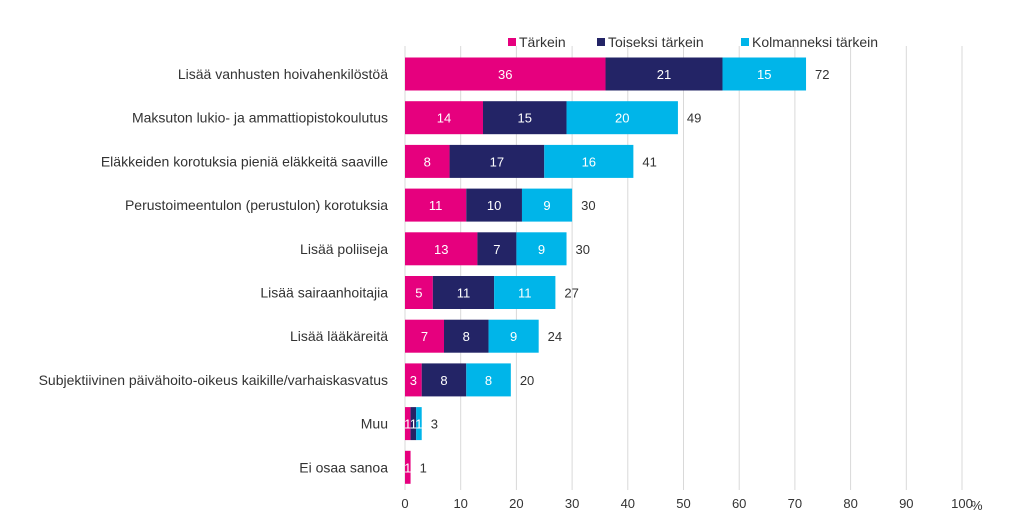 Image resolution: width=1024 pixels, height=523 pixels. I want to click on data-label: 17, so click(497, 161).